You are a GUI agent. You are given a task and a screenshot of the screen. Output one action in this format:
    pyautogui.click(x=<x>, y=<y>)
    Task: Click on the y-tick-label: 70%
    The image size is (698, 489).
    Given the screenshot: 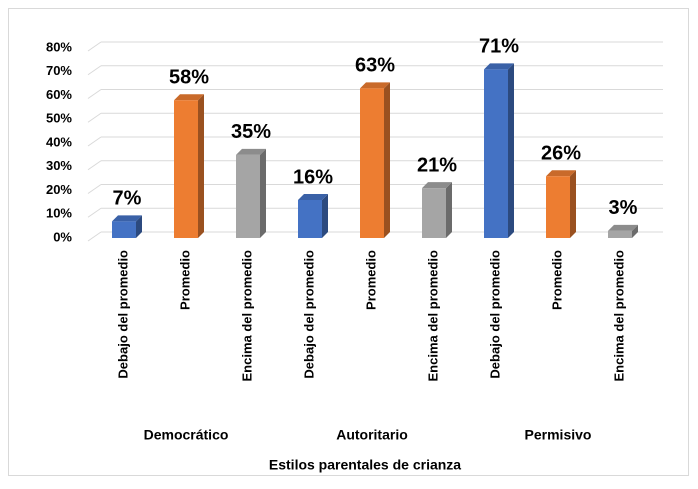 What is the action you would take?
    pyautogui.click(x=59, y=70)
    